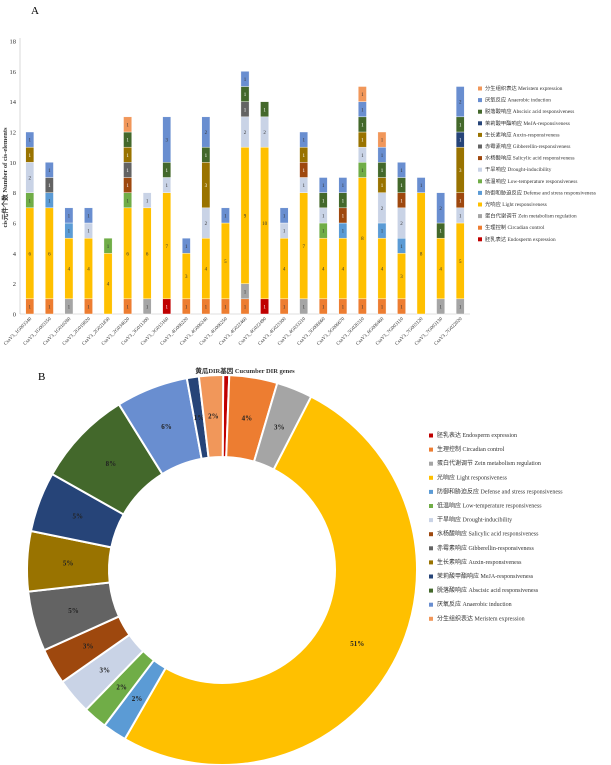 Image resolution: width=611 pixels, height=765 pixels. Describe the element at coordinates (245, 370) in the screenshot. I see `x-axis-title: 黄瓜DIR基因 Cucumber DIR genes` at that location.